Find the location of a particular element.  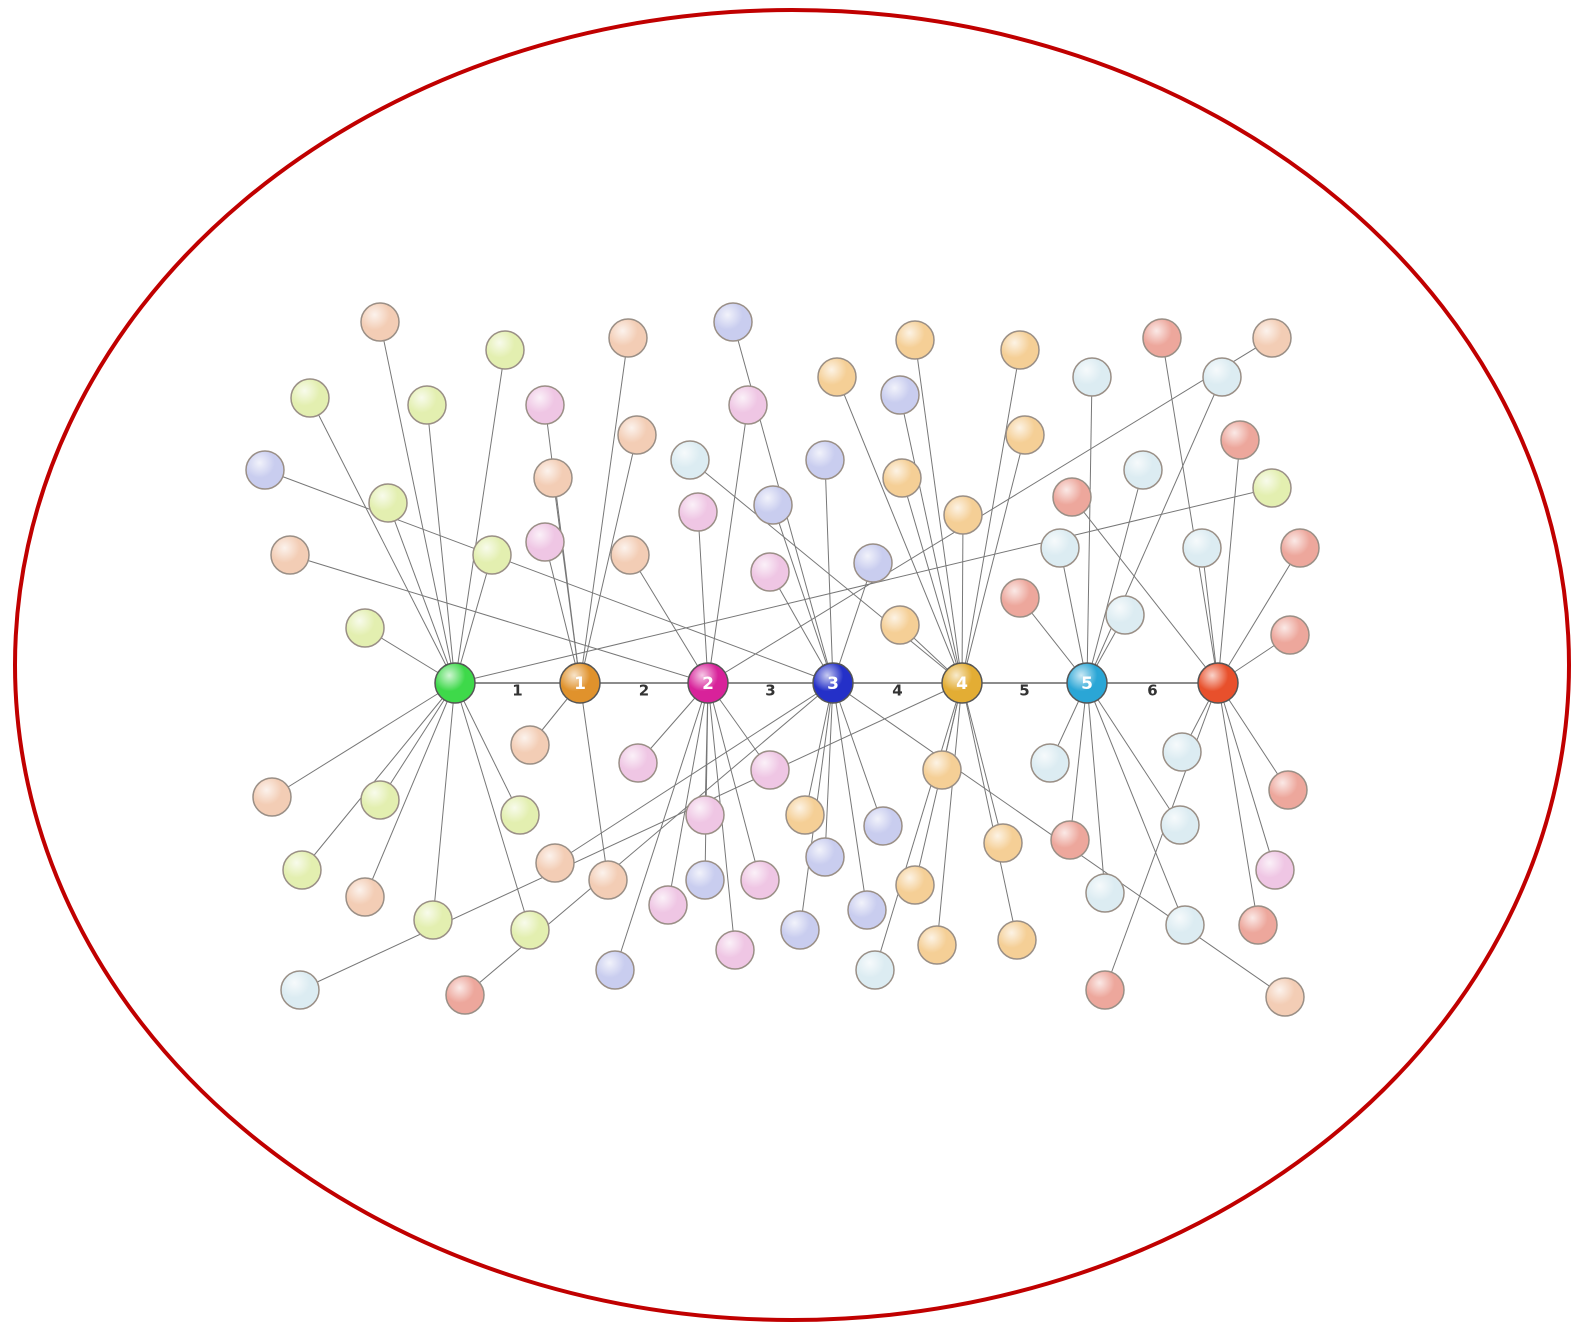

hub-label: 4 is located at coordinates (962, 684).